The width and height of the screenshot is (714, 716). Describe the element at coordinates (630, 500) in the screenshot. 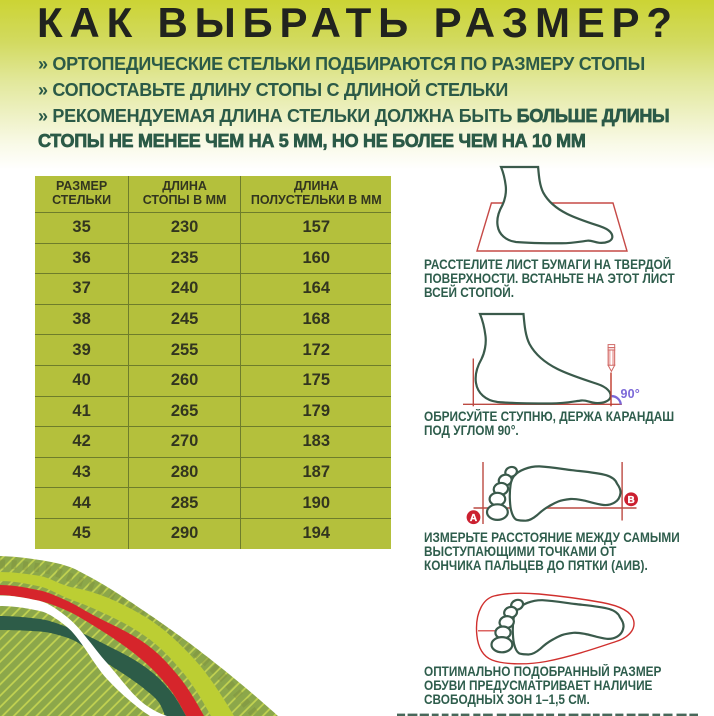

I see `svg-text: B` at that location.